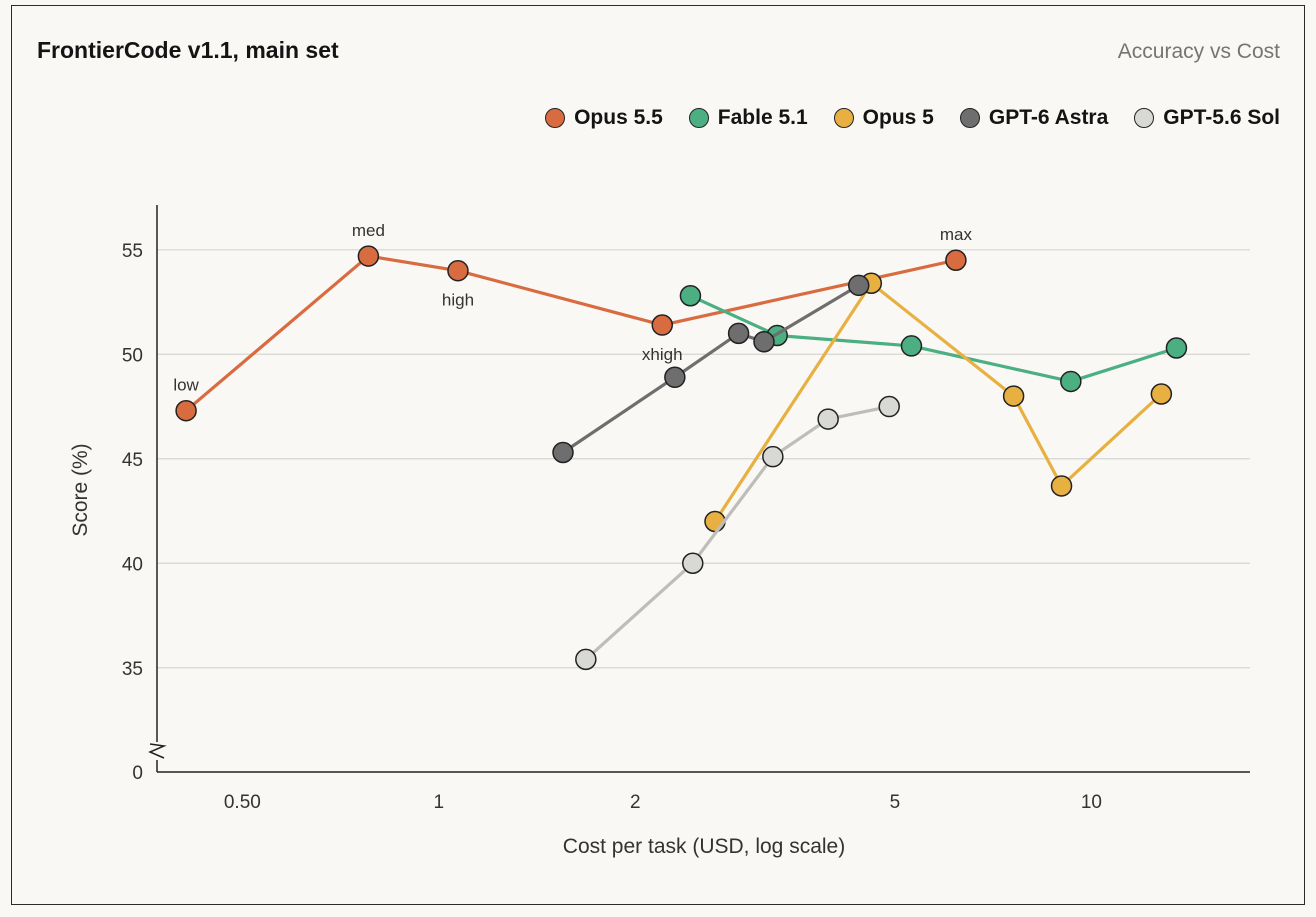  I want to click on chart-subtitle: Accuracy vs Cost, so click(1198, 51).